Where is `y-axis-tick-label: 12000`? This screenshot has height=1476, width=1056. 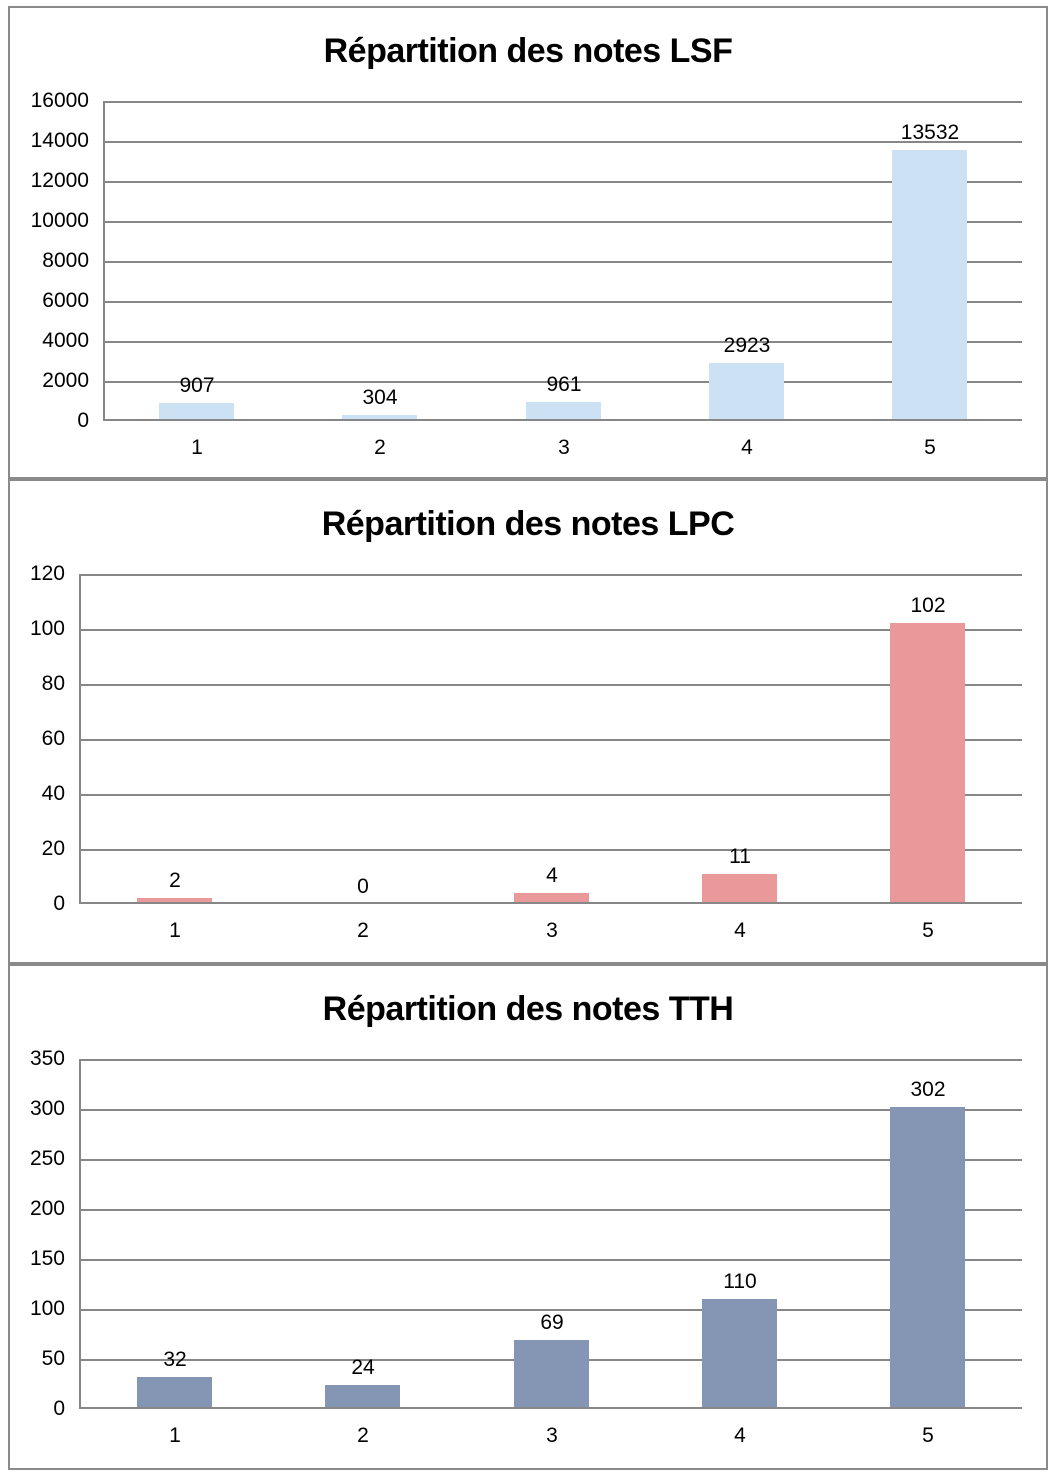 y-axis-tick-label: 12000 is located at coordinates (59, 180).